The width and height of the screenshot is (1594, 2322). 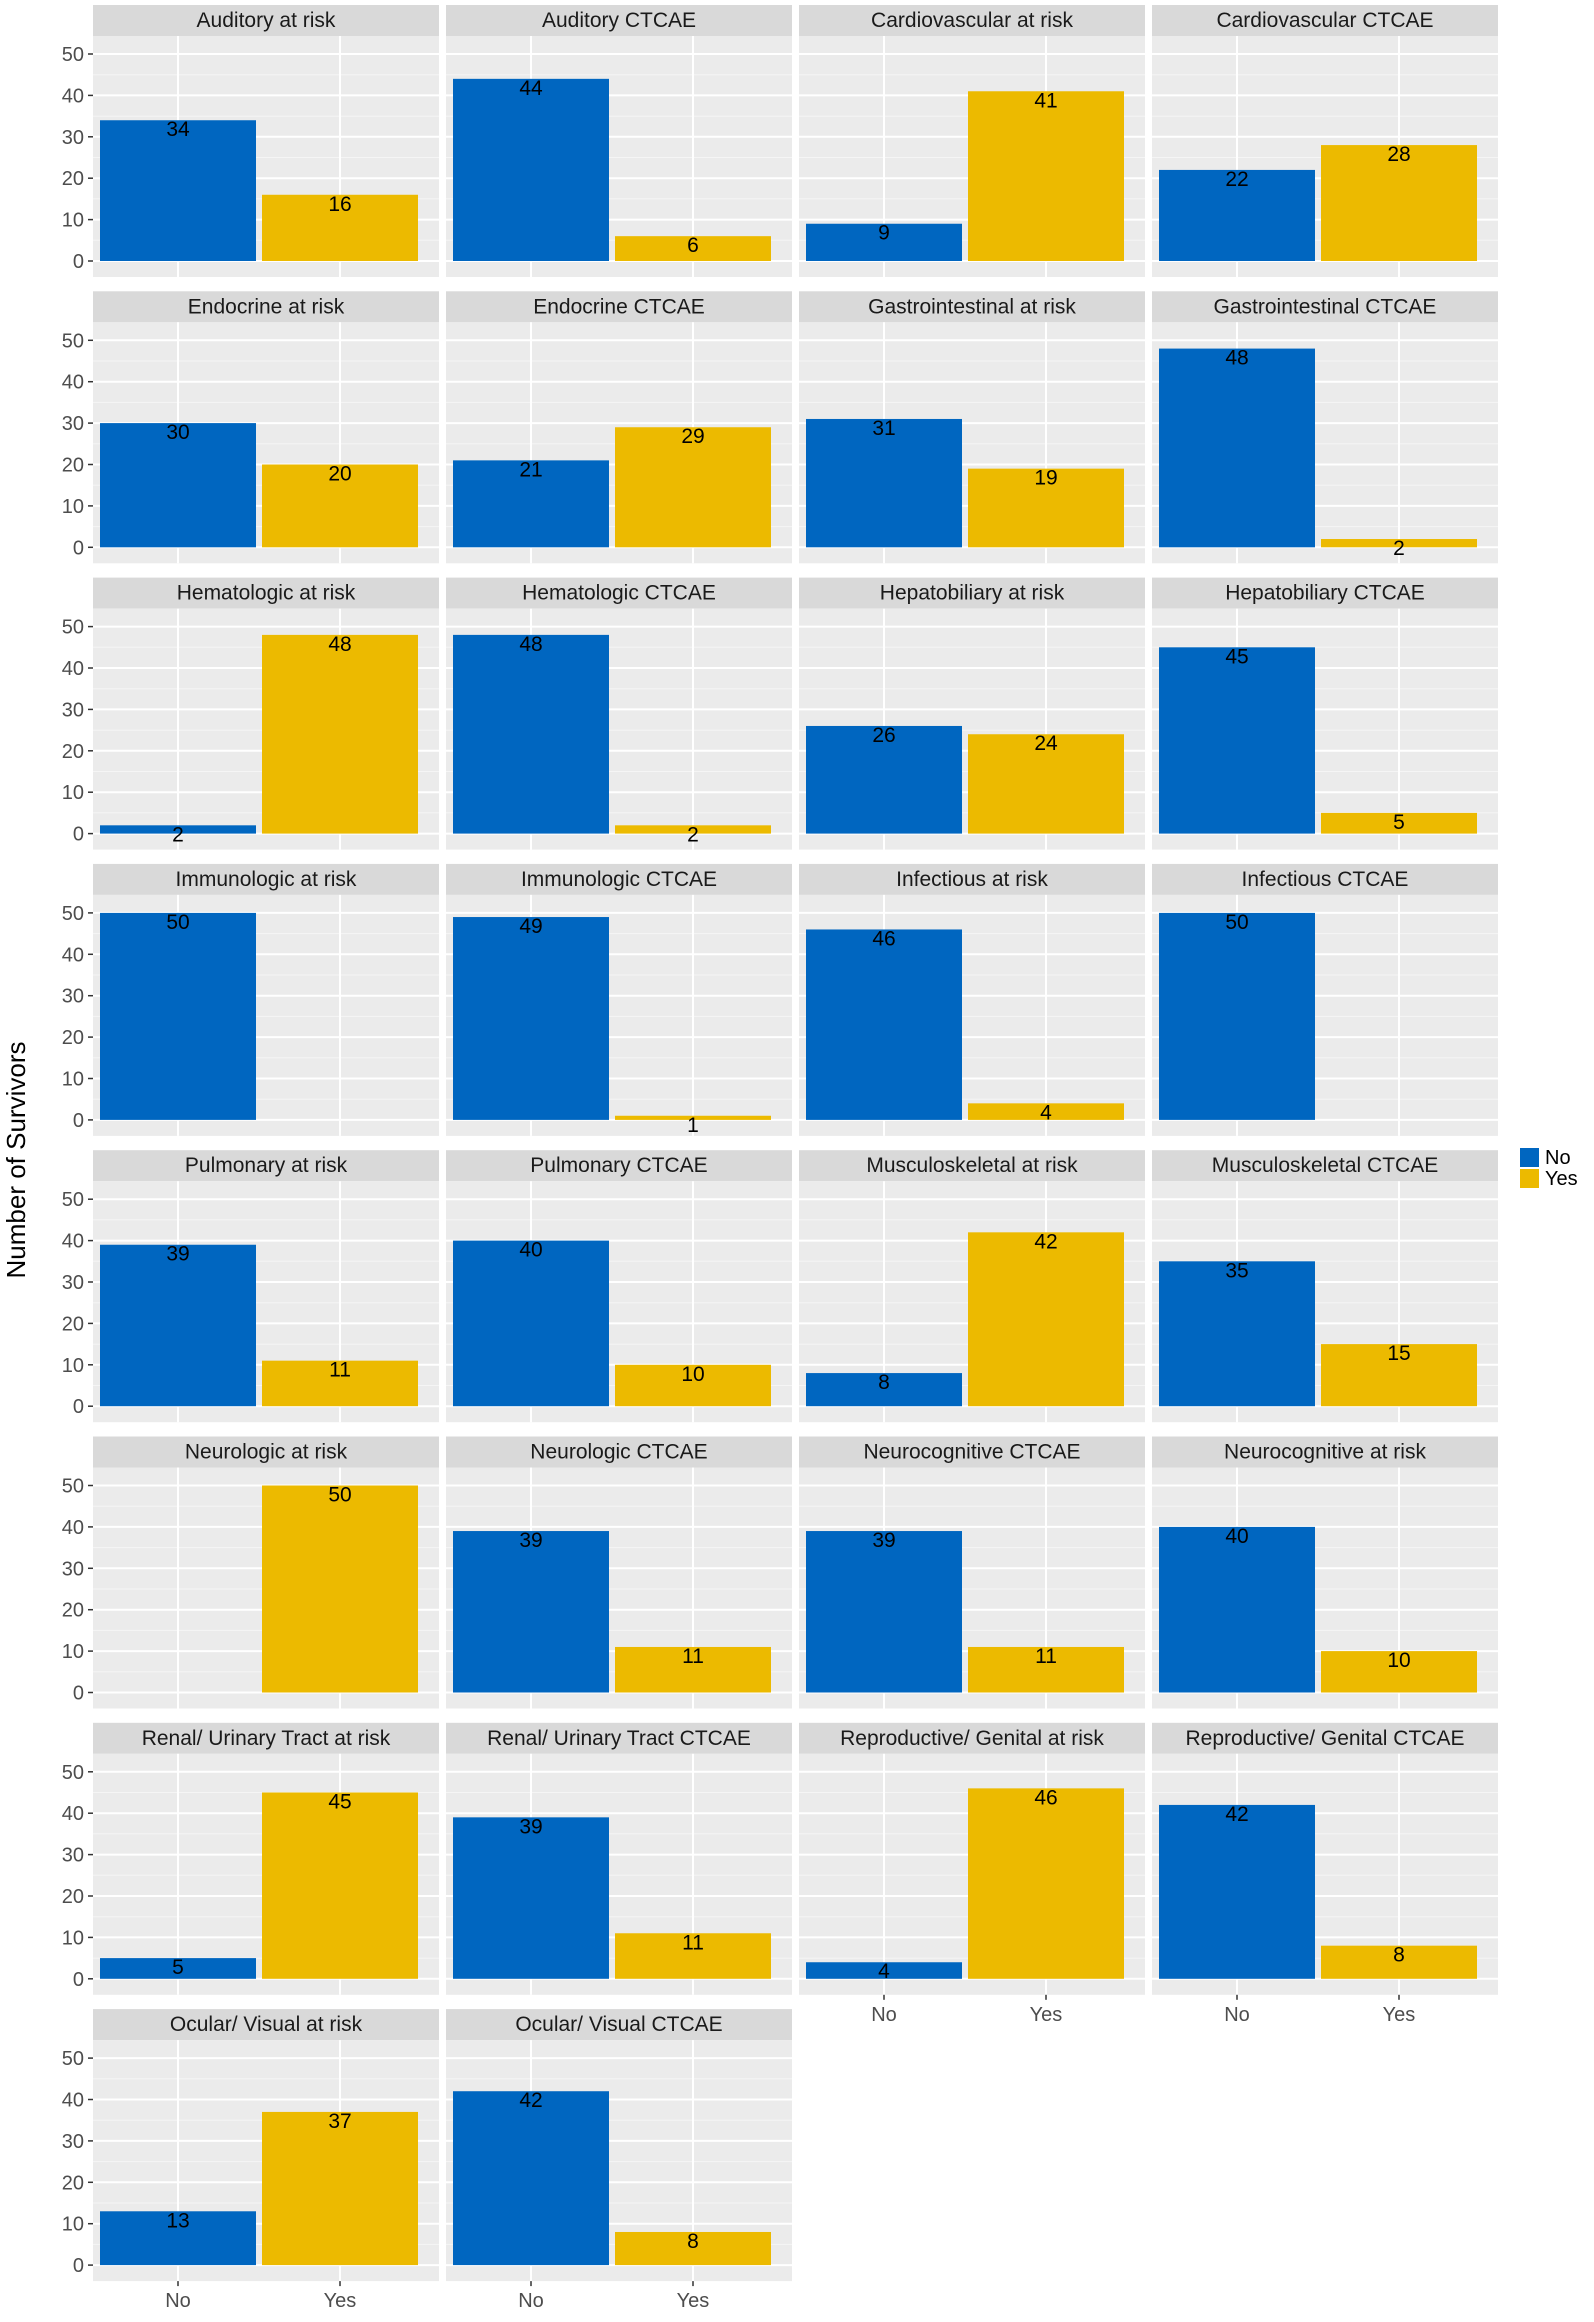 I want to click on data-label-hematologic-at-risk-yes: 48, so click(x=339, y=644).